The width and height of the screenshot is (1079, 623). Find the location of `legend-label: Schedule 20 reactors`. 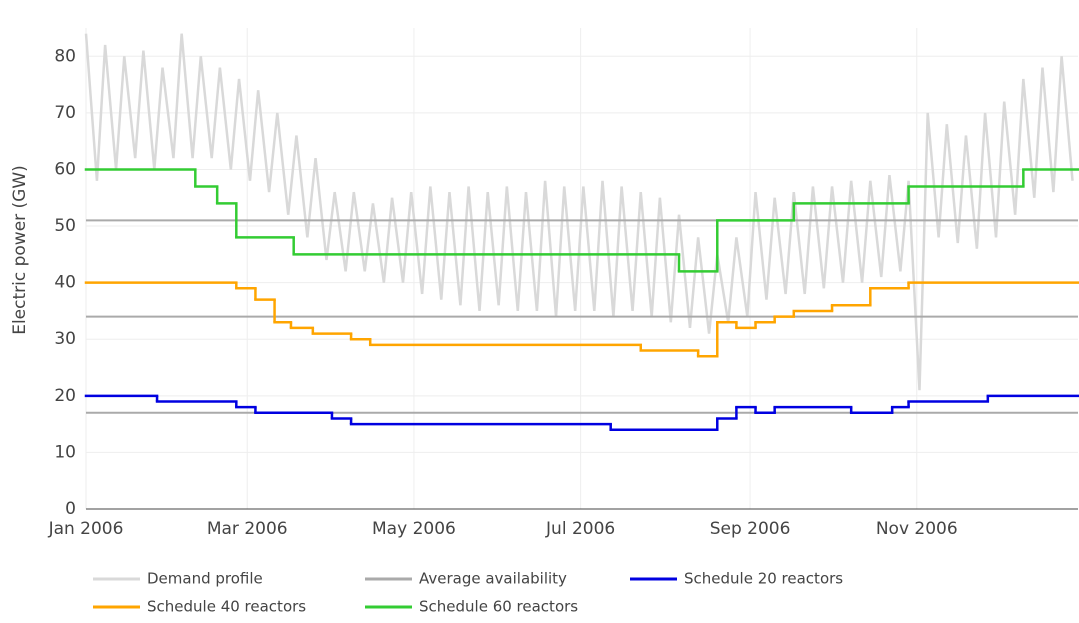

legend-label: Schedule 20 reactors is located at coordinates (763, 579).